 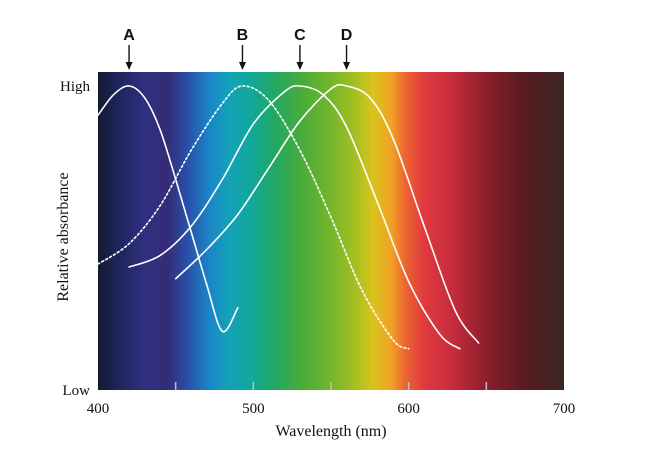 I want to click on peak-marker-label: A, so click(x=129, y=35).